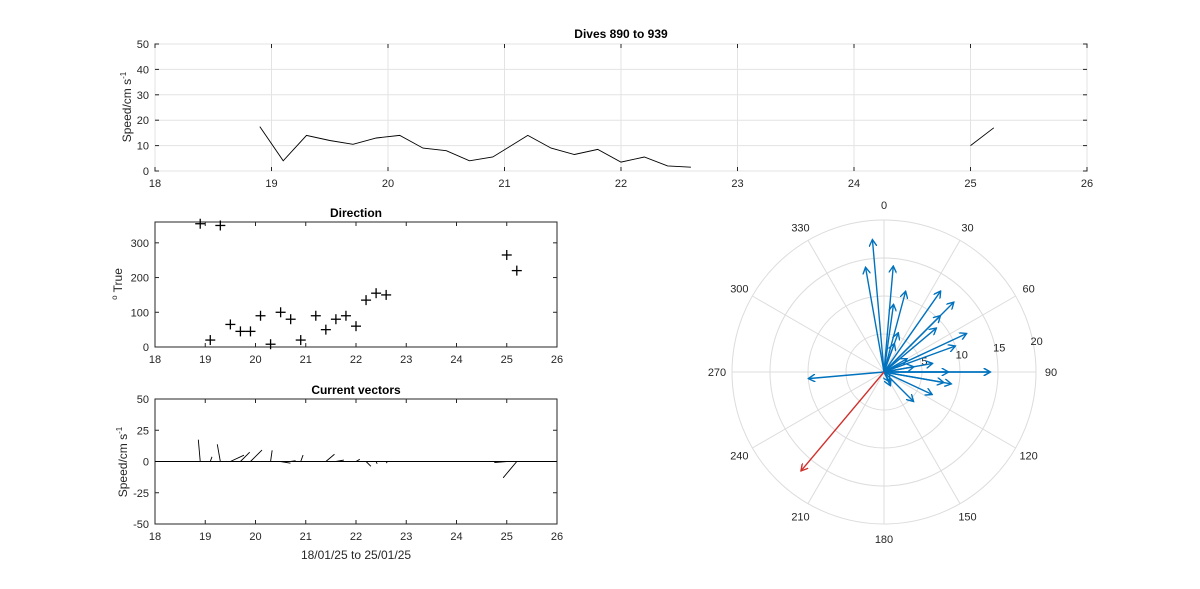  I want to click on speed-ytick-label: 20, so click(143, 121).